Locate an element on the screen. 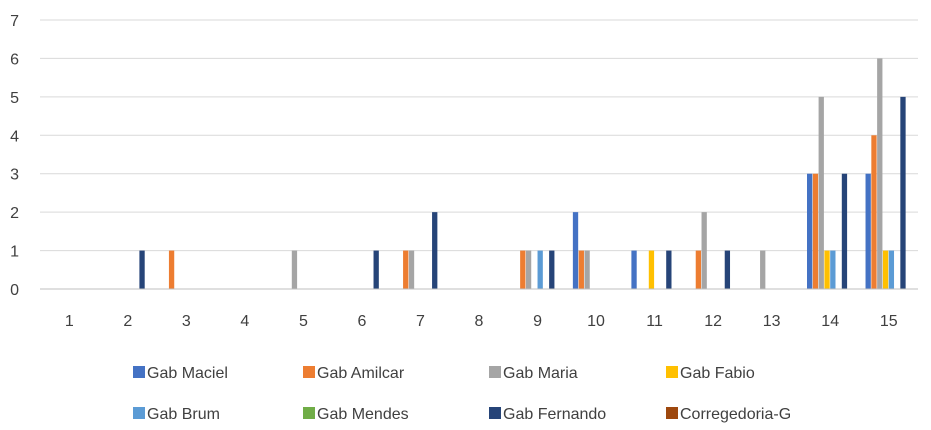 This screenshot has height=430, width=931. legend-item: Gab Brum is located at coordinates (176, 414).